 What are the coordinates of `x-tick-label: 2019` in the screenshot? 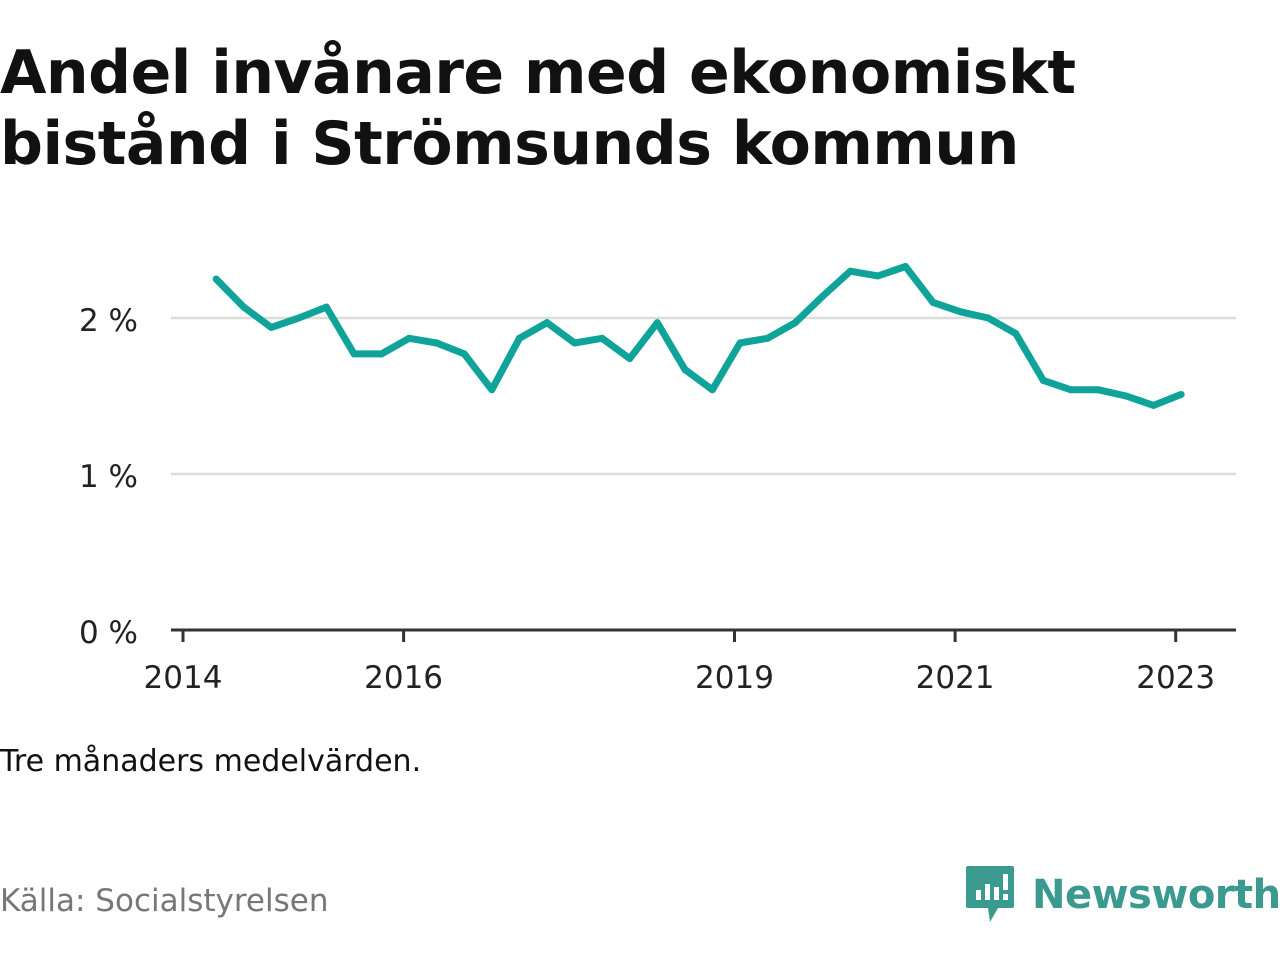 It's located at (734, 678).